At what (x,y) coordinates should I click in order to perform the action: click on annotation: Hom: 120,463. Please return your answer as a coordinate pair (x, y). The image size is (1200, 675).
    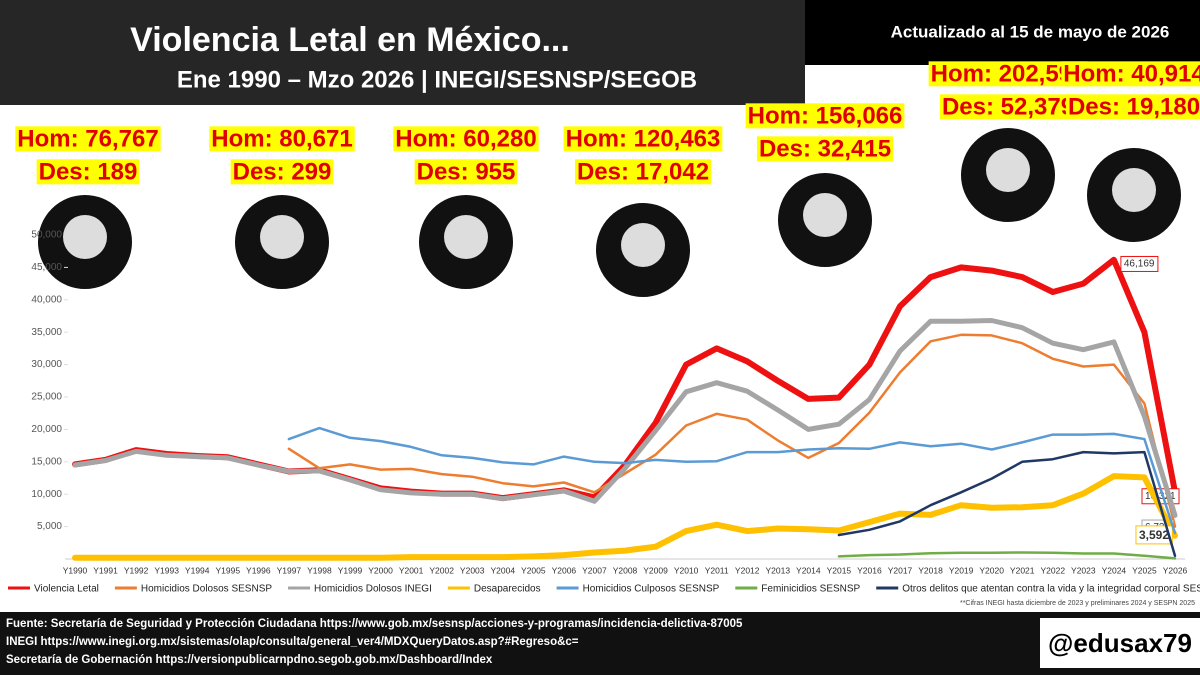
    Looking at the image, I should click on (643, 138).